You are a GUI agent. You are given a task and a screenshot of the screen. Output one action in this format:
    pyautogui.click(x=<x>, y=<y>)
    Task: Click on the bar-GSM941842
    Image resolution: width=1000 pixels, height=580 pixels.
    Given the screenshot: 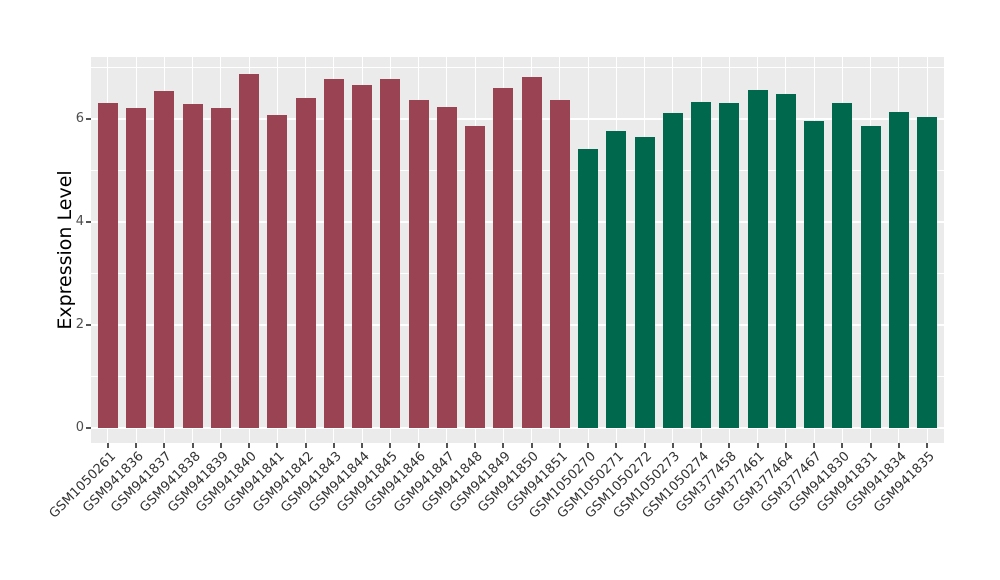 What is the action you would take?
    pyautogui.click(x=305, y=263)
    